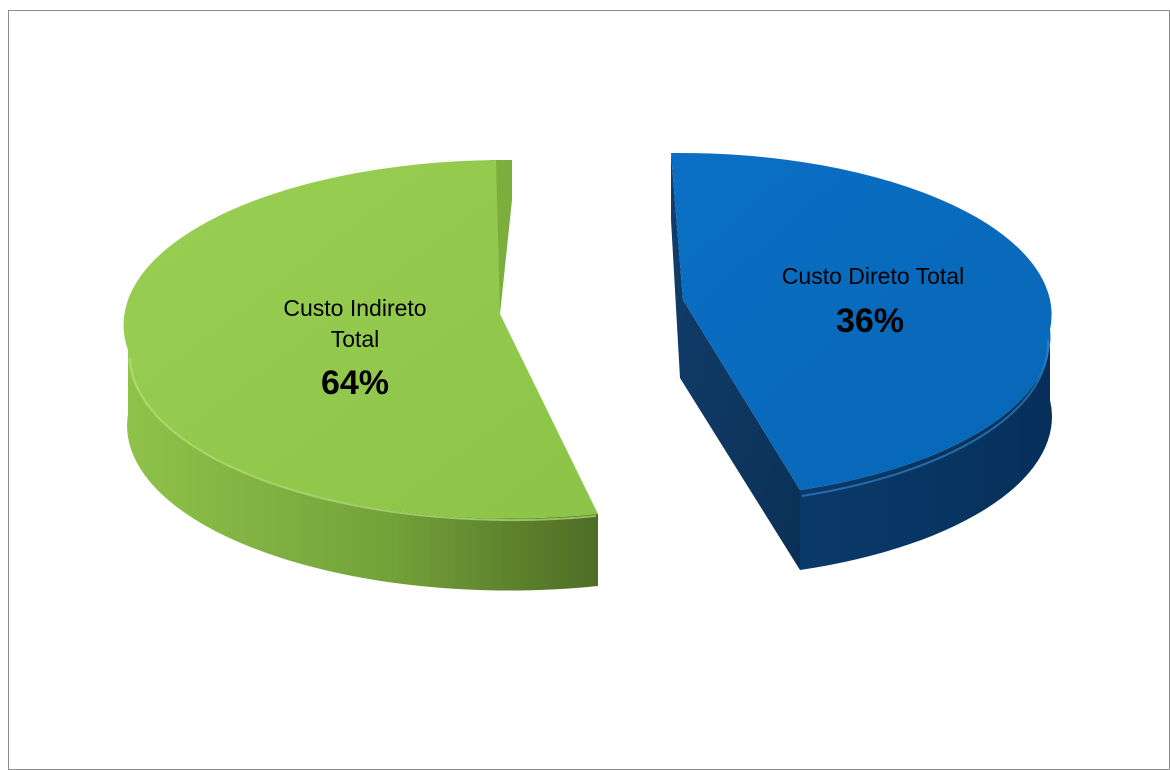  Describe the element at coordinates (735, 361) in the screenshot. I see `slice-cut-face` at that location.